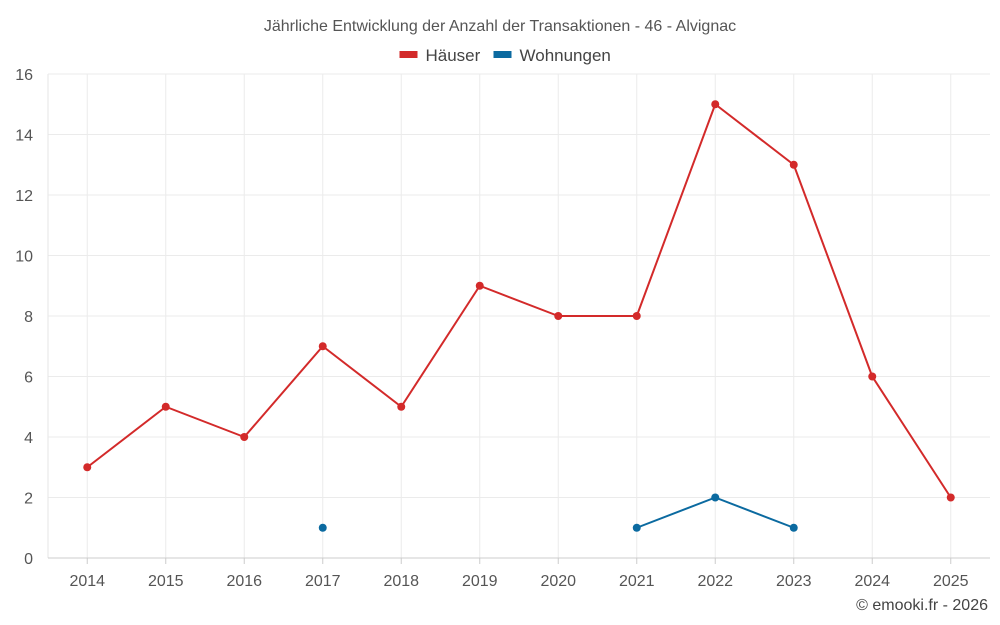  What do you see at coordinates (323, 581) in the screenshot?
I see `x-tick-label: 2017` at bounding box center [323, 581].